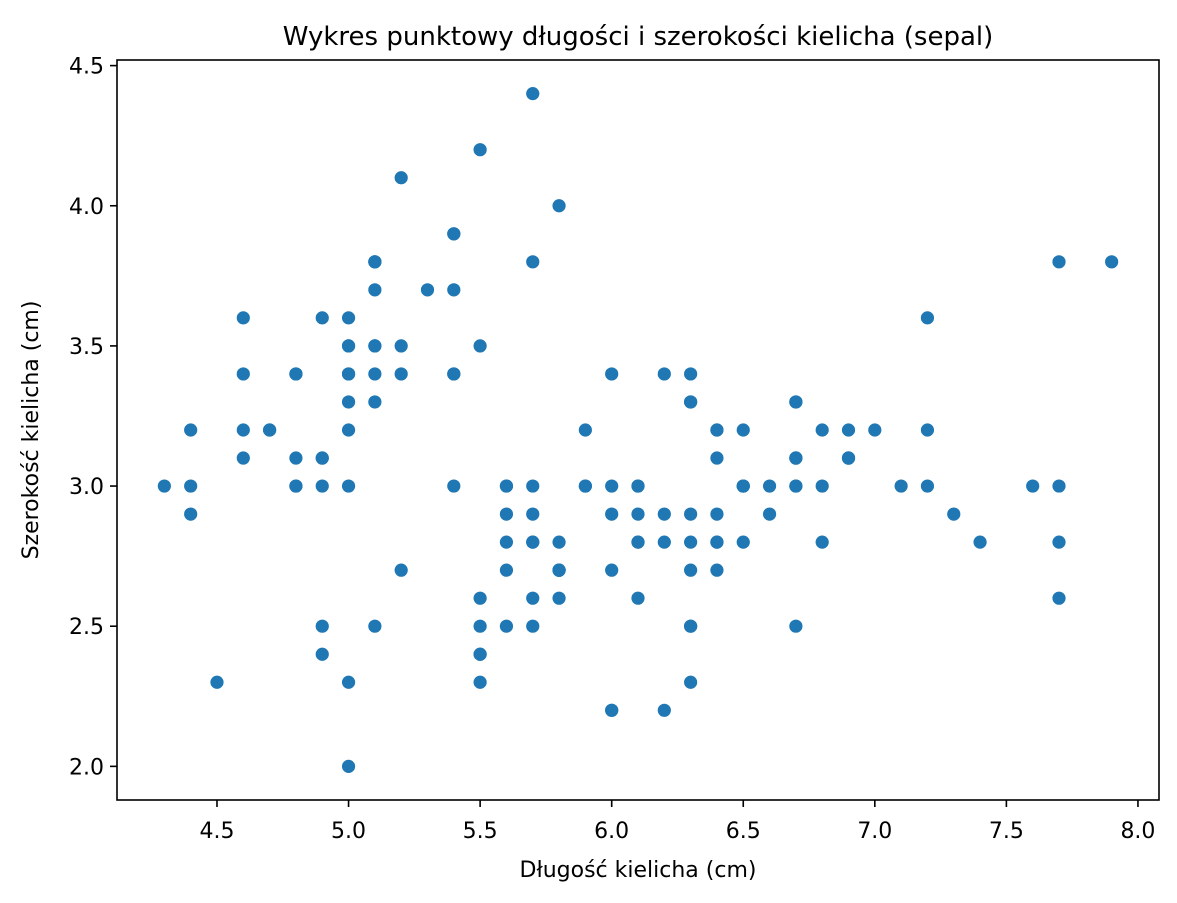  Describe the element at coordinates (638, 870) in the screenshot. I see `x-axis-label: Długość kielicha (cm)` at that location.